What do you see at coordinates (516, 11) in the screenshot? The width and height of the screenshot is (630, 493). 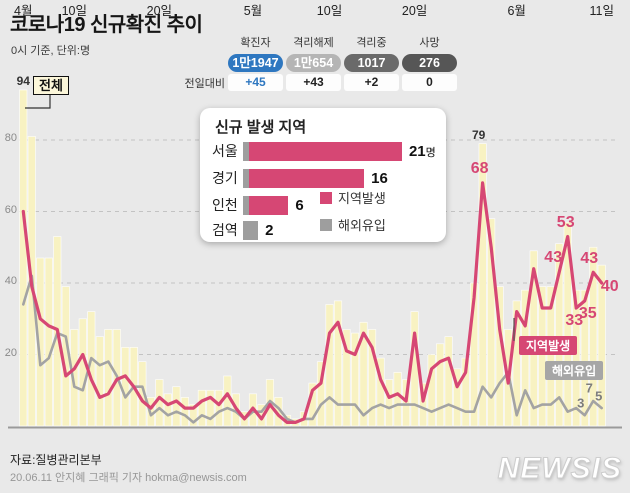 I see `x-axis-tick: 6월` at bounding box center [516, 11].